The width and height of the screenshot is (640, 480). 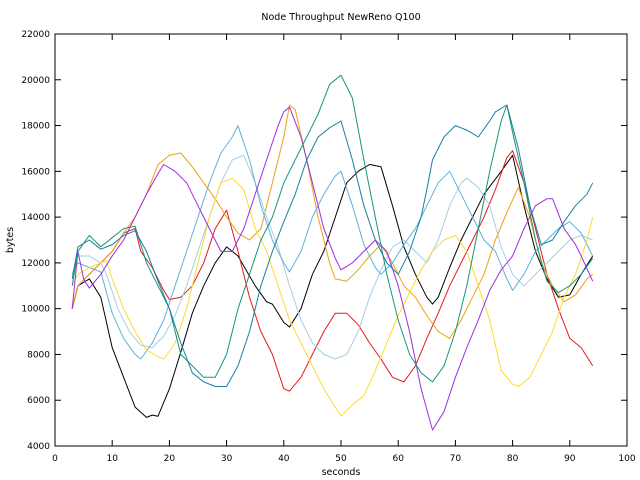 I want to click on x-tick-label: 60, so click(x=398, y=459).